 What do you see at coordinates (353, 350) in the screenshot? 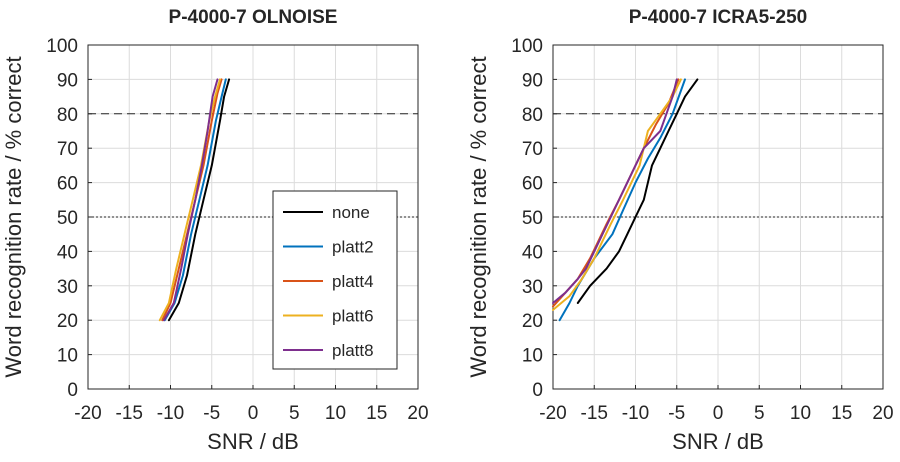
I see `legend-label-platt8: platt8` at bounding box center [353, 350].